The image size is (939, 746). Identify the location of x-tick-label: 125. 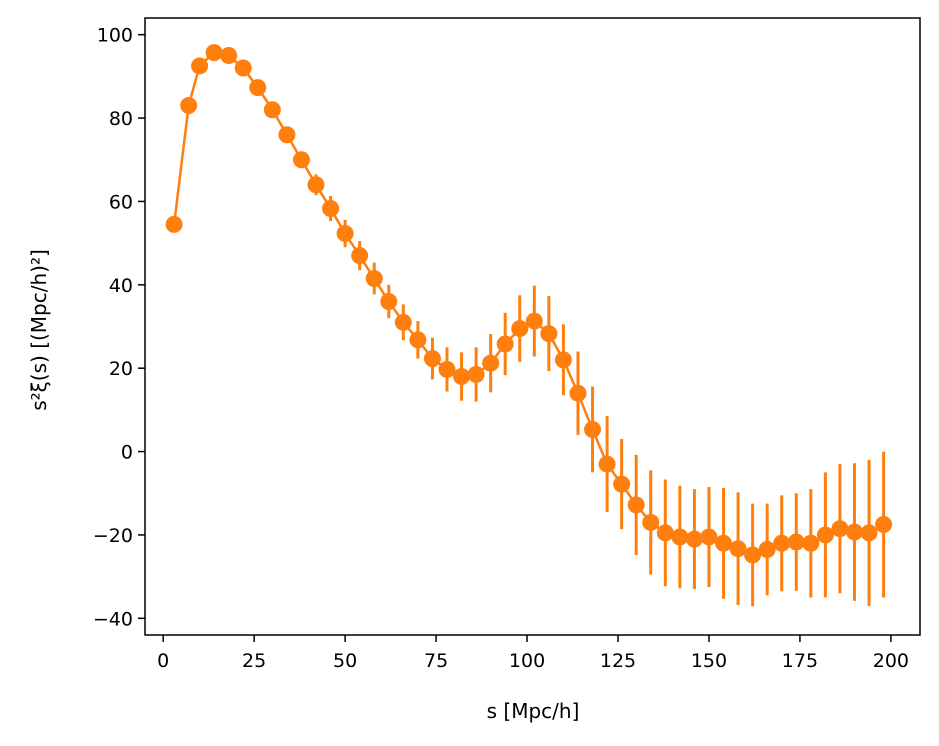
(618, 661).